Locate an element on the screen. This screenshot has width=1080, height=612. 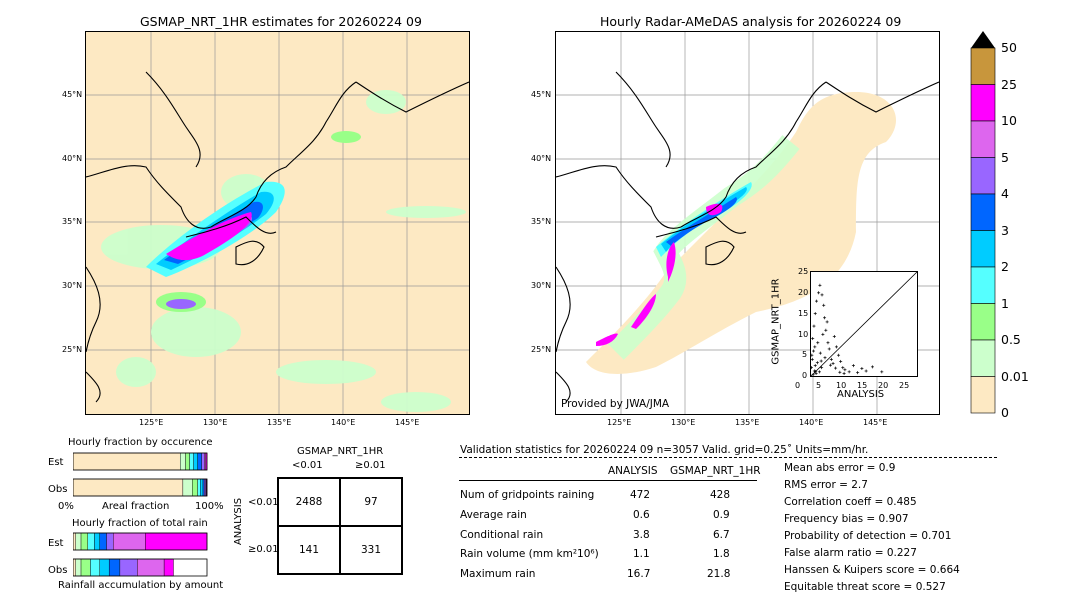
right-lon-125: 125°E is located at coordinates (619, 422).